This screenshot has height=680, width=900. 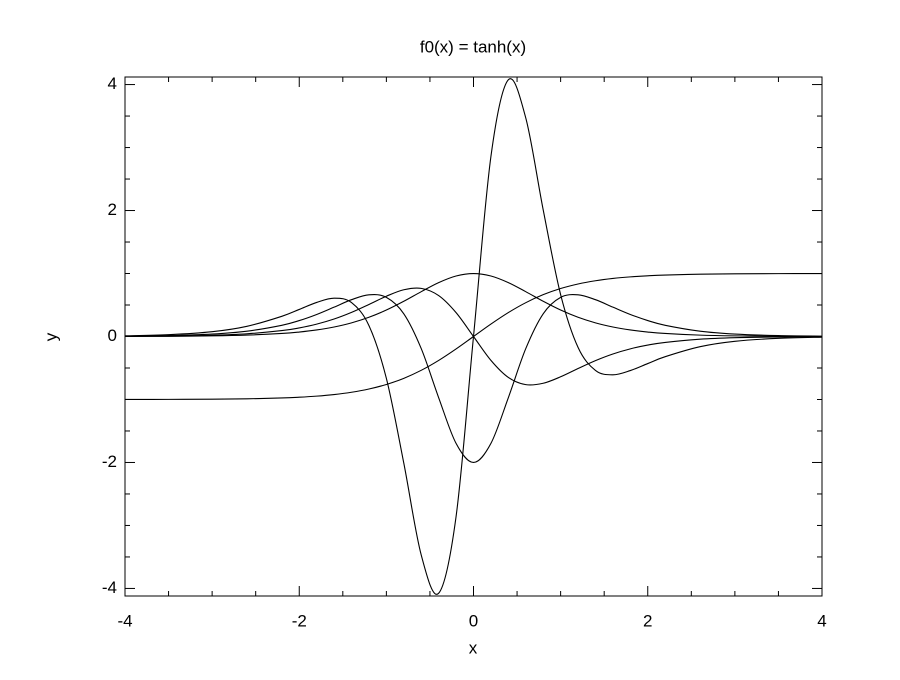 I want to click on x-tick-label: -2, so click(x=299, y=620).